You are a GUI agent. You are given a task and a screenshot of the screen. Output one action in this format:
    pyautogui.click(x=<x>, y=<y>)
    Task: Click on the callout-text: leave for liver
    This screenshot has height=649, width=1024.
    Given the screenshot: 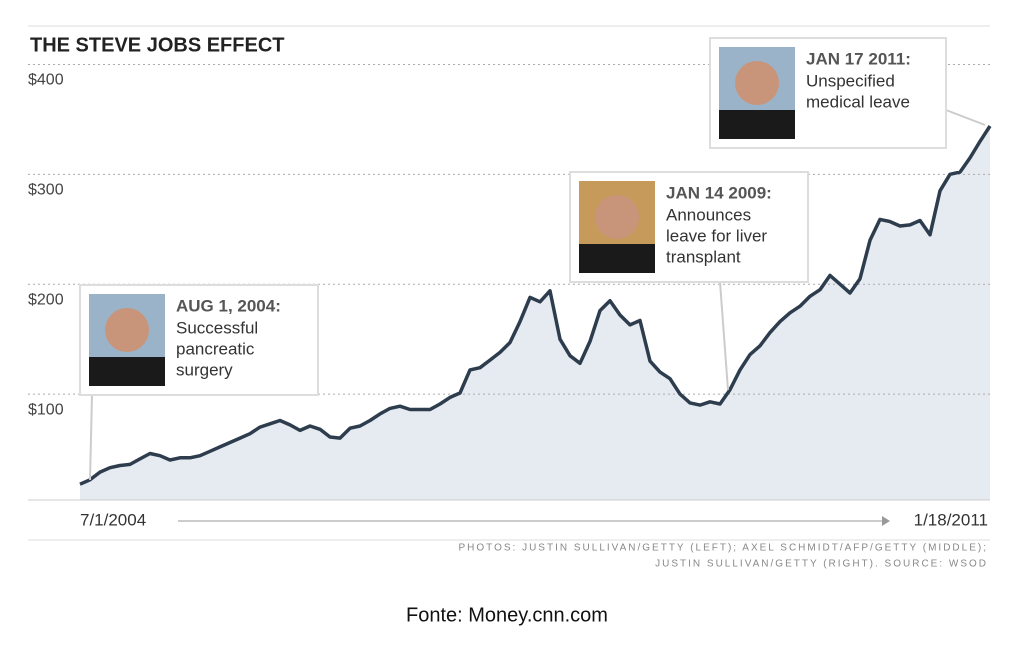 What is the action you would take?
    pyautogui.click(x=716, y=235)
    